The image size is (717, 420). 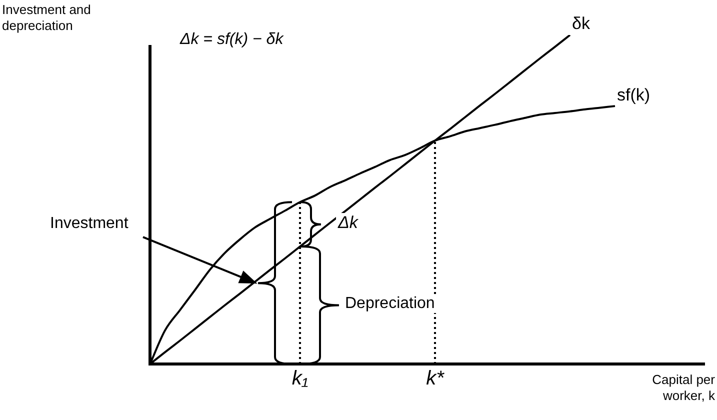 What do you see at coordinates (348, 223) in the screenshot?
I see `annotation: Δk` at bounding box center [348, 223].